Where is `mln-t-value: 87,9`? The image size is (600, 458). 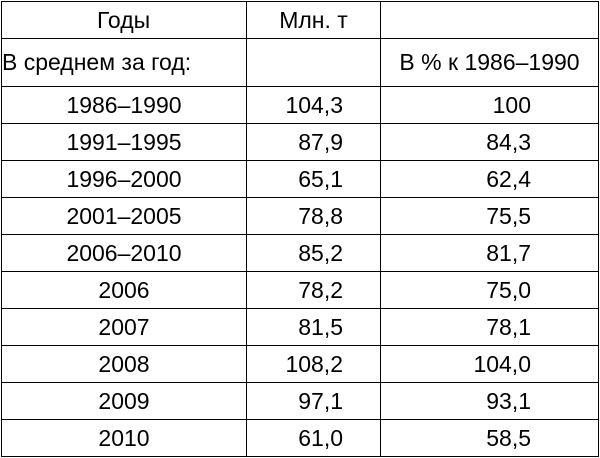
mln-t-value: 87,9 is located at coordinates (320, 141).